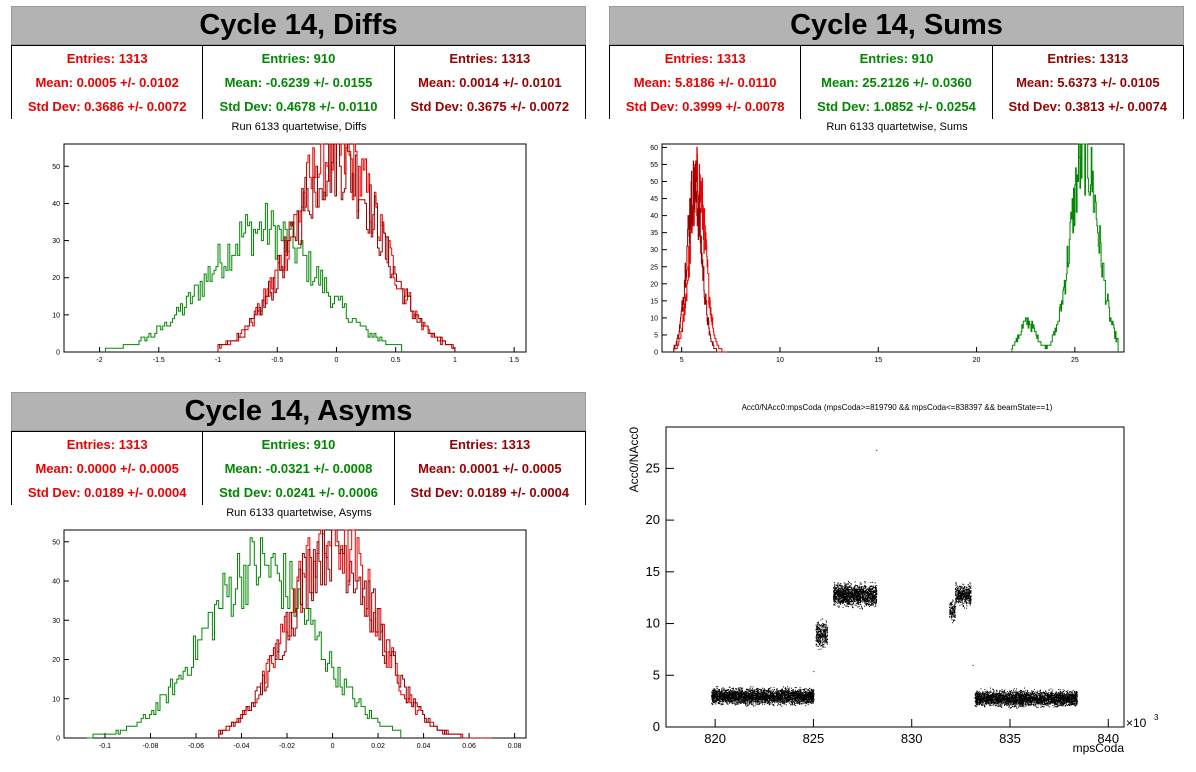 The image size is (1196, 772). What do you see at coordinates (298, 58) in the screenshot?
I see `stat-entries: Entries: 910` at bounding box center [298, 58].